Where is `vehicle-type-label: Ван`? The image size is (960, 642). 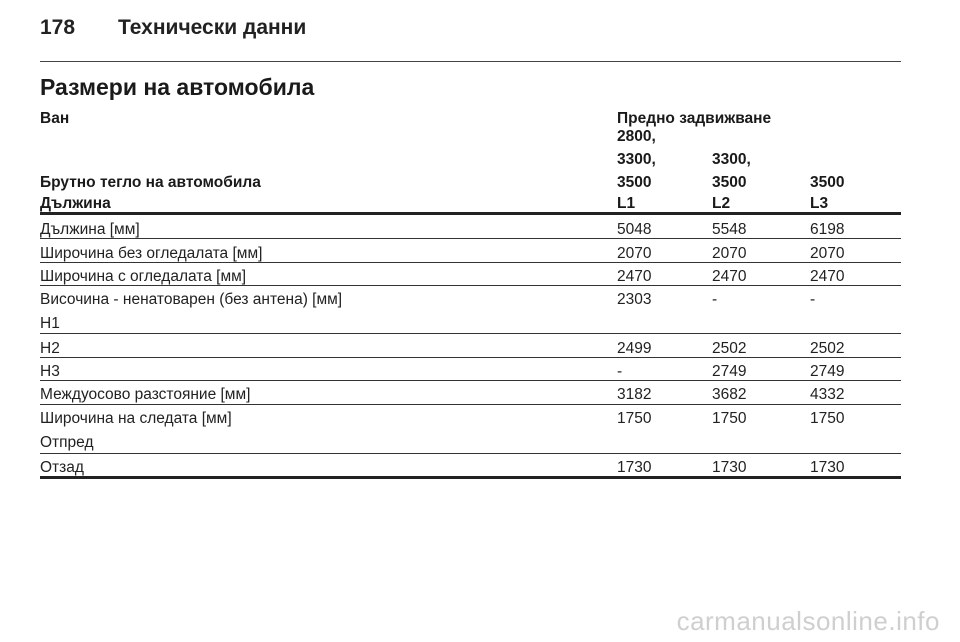 vehicle-type-label: Ван is located at coordinates (55, 118).